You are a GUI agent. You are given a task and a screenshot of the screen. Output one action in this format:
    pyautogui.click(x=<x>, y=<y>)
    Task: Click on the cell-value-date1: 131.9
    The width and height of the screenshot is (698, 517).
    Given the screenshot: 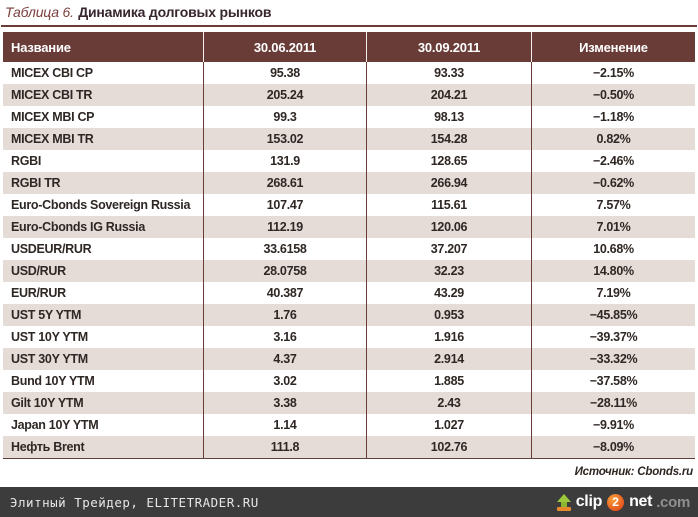 What is the action you would take?
    pyautogui.click(x=284, y=161)
    